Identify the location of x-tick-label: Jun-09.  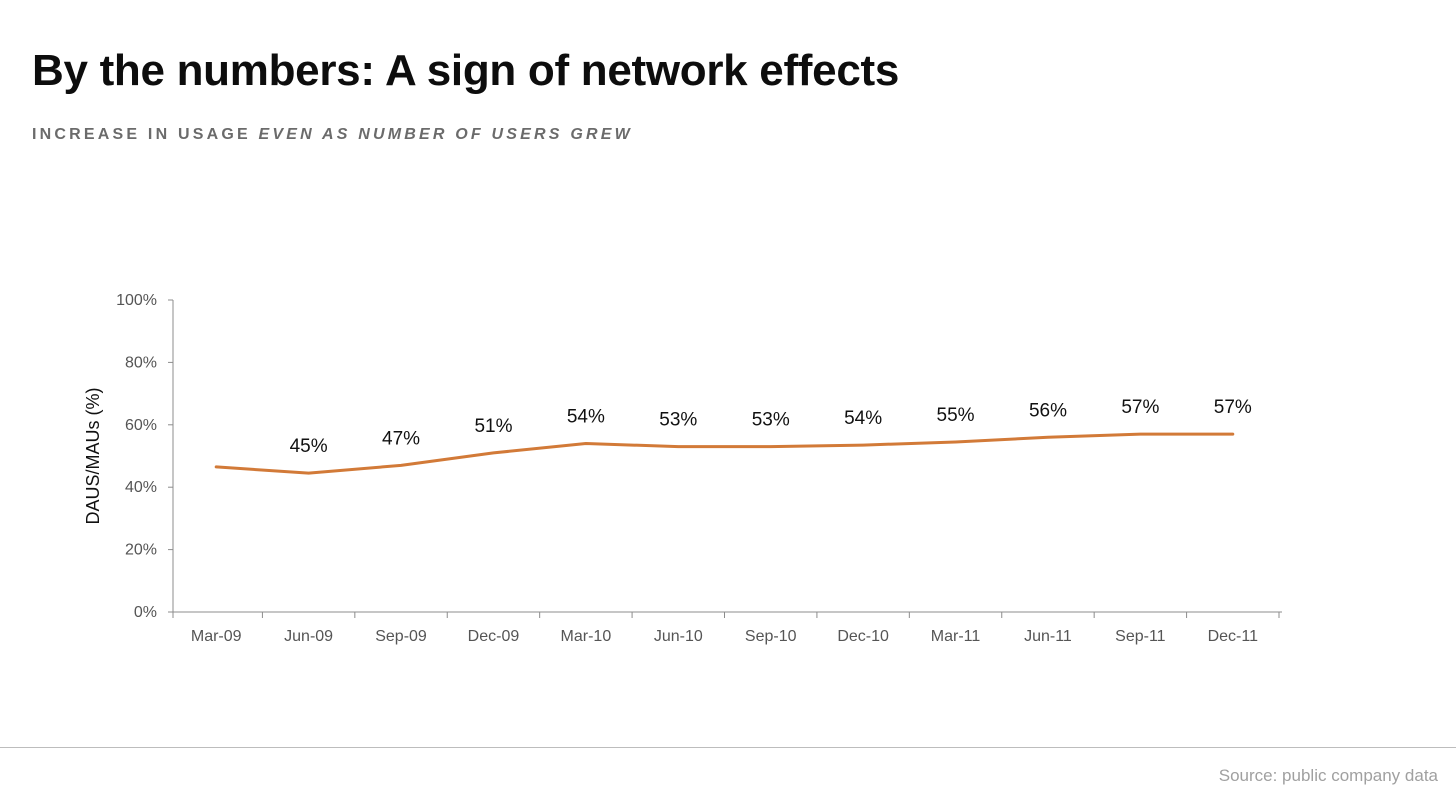
(308, 636).